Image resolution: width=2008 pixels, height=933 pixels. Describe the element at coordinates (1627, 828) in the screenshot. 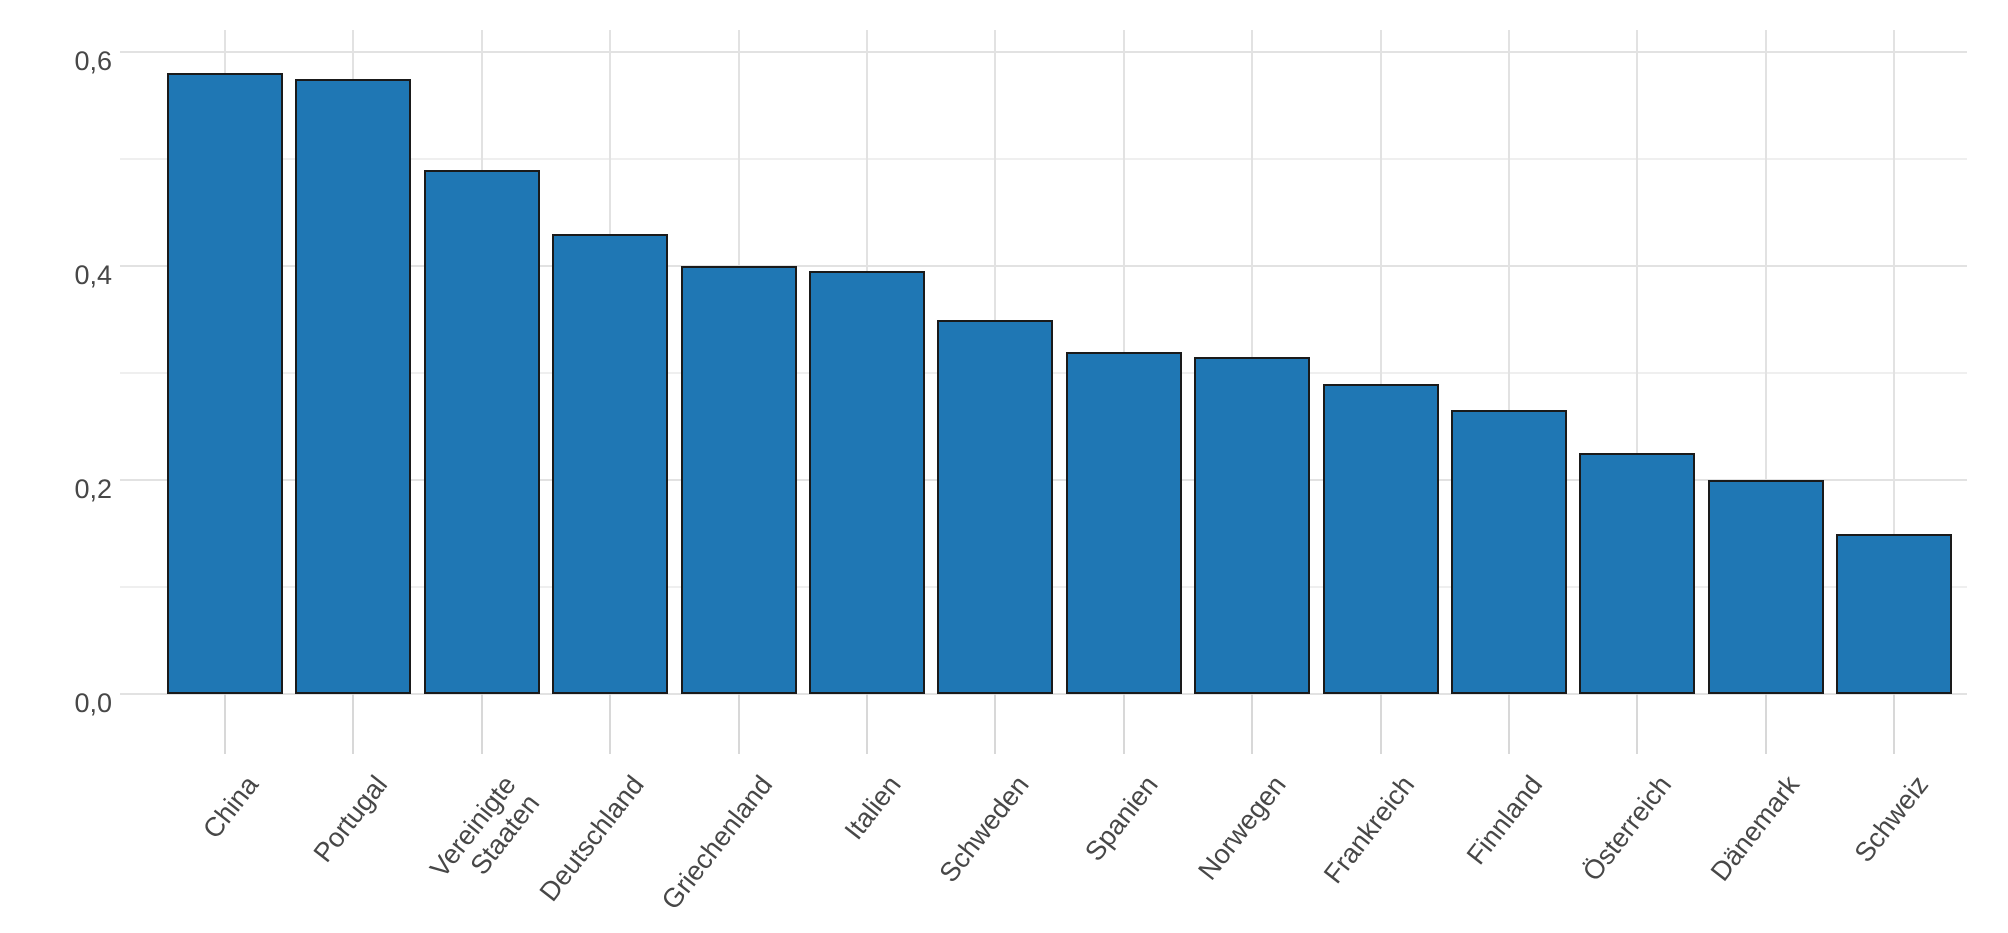

I see `x-tick-label-österreich: Österreich` at that location.